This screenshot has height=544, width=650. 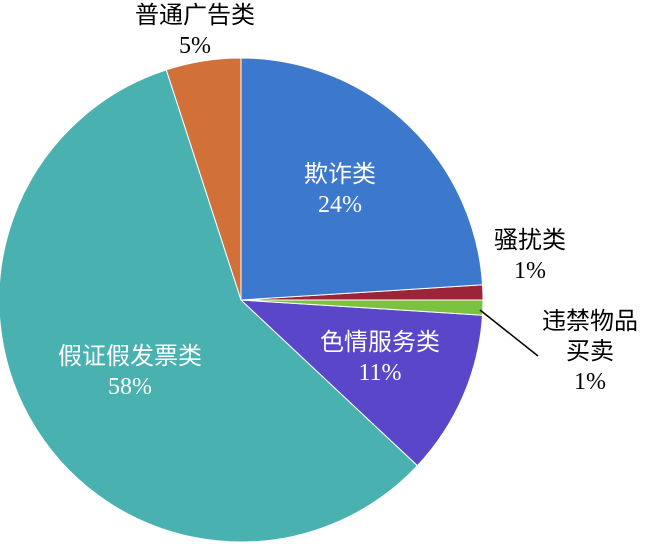 I want to click on slice-label: 普通广告类 5%, so click(x=195, y=31).